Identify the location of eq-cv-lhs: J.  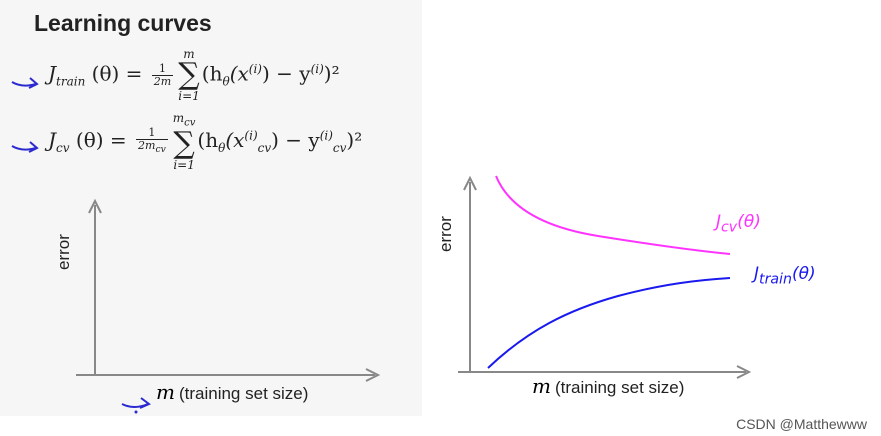
(52, 140).